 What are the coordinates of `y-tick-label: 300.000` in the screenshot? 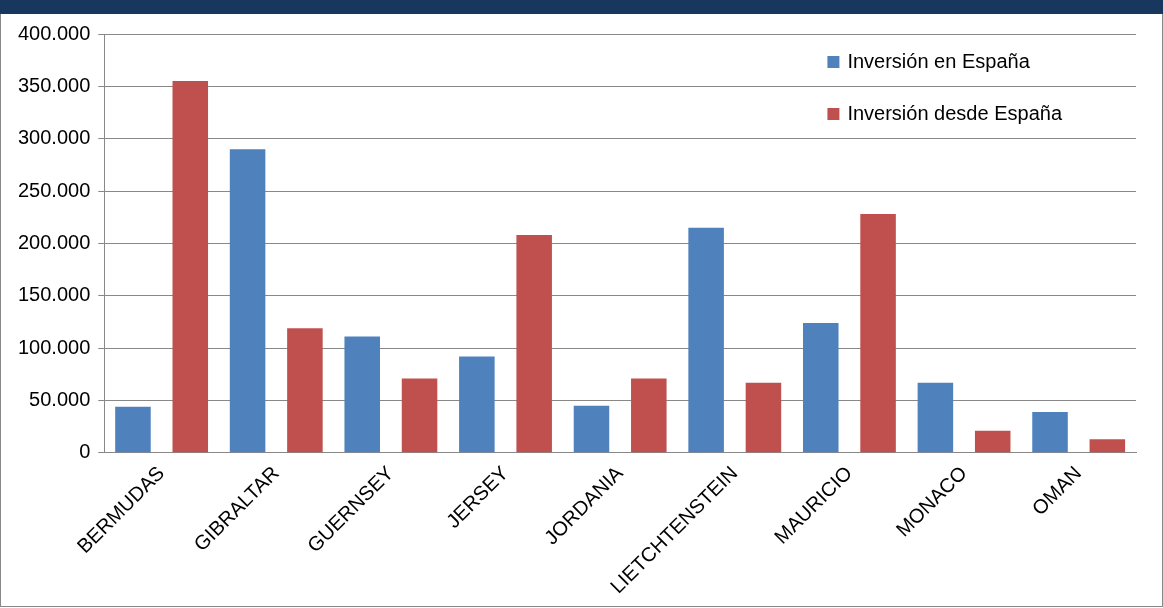 It's located at (54, 137).